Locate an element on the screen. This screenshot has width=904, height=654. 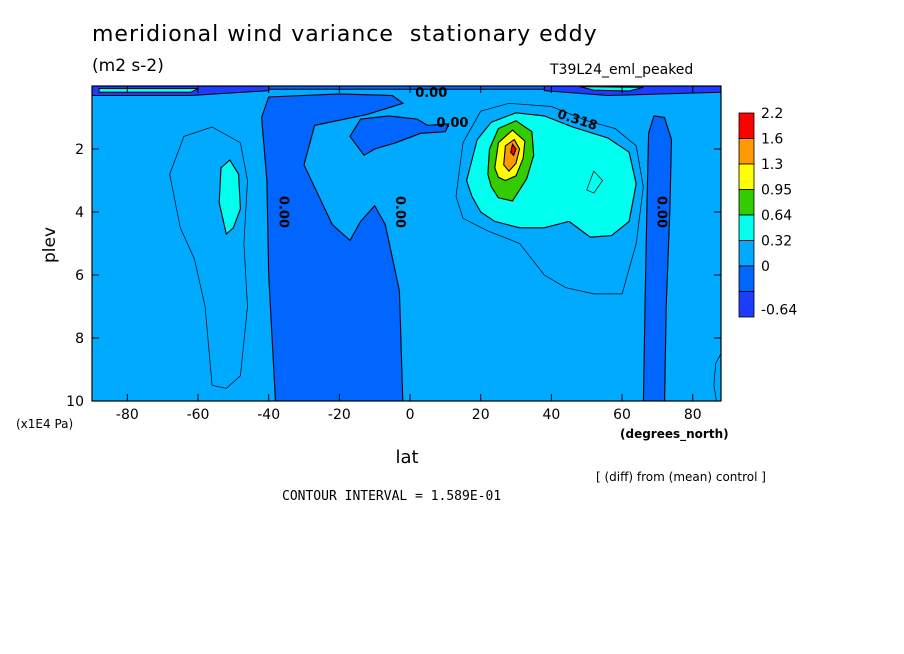
x-tick-label: -40 is located at coordinates (268, 415).